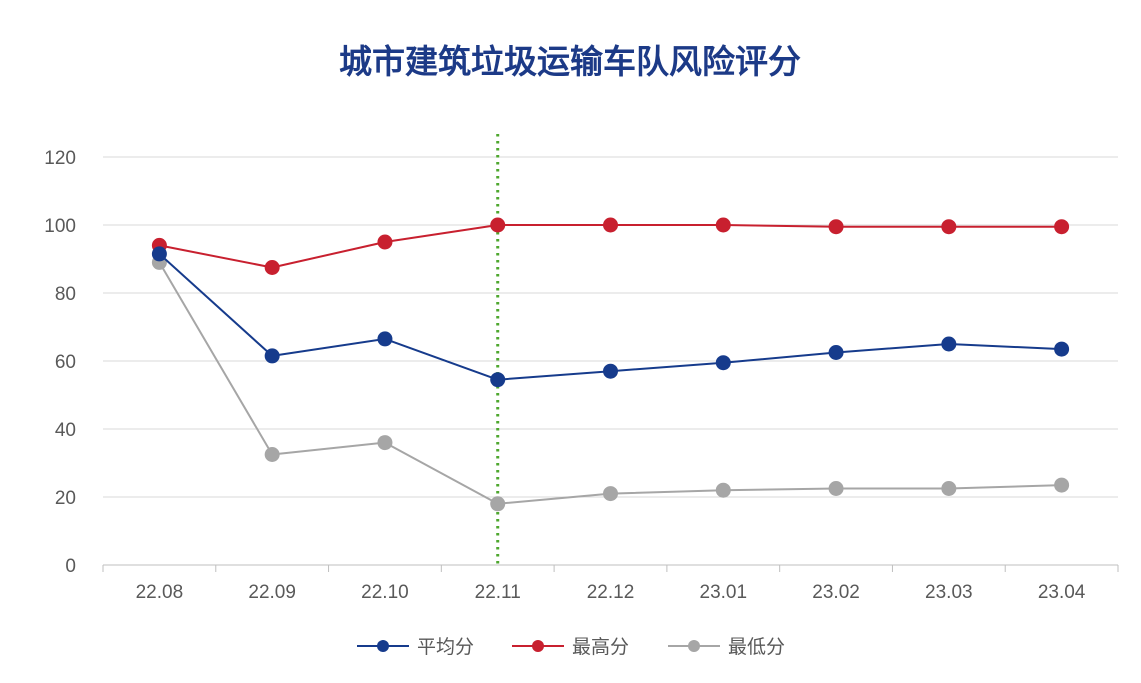 The height and width of the screenshot is (683, 1141). Describe the element at coordinates (65, 498) in the screenshot. I see `y-tick-label: 20` at that location.